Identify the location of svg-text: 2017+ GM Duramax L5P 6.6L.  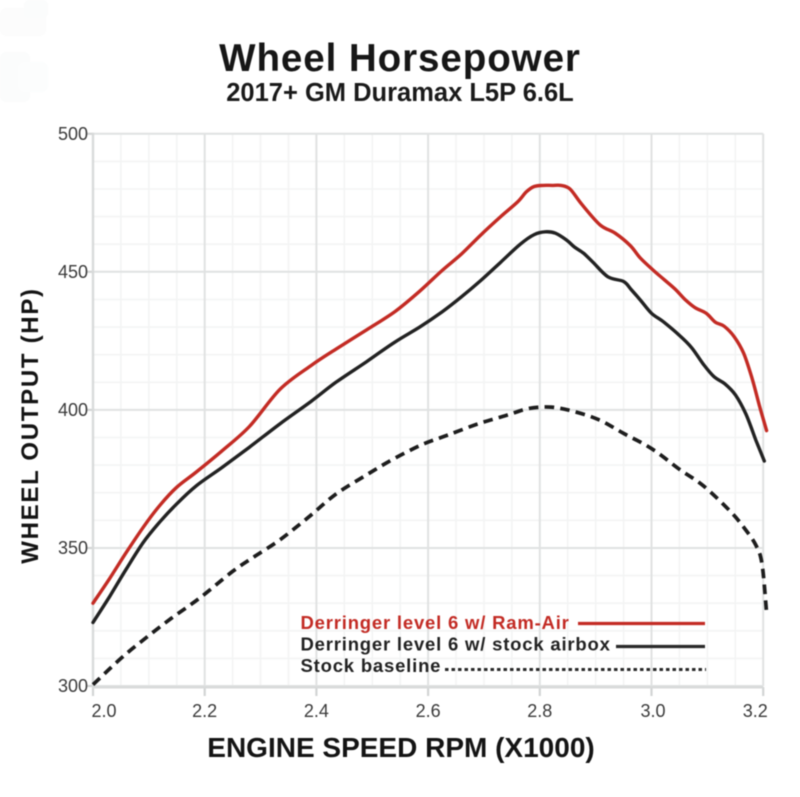
(400, 93).